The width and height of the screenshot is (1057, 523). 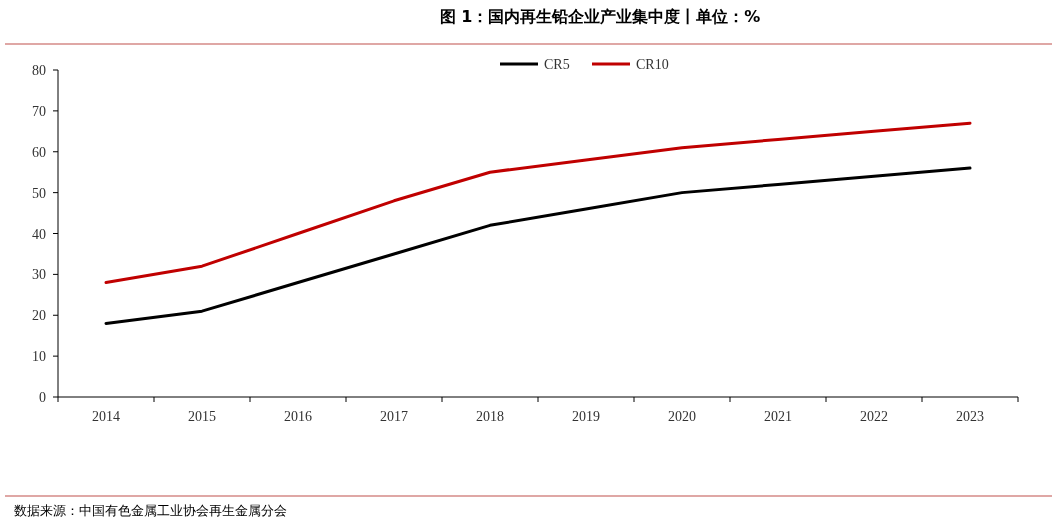 What do you see at coordinates (39, 234) in the screenshot?
I see `y-tick-label: 40` at bounding box center [39, 234].